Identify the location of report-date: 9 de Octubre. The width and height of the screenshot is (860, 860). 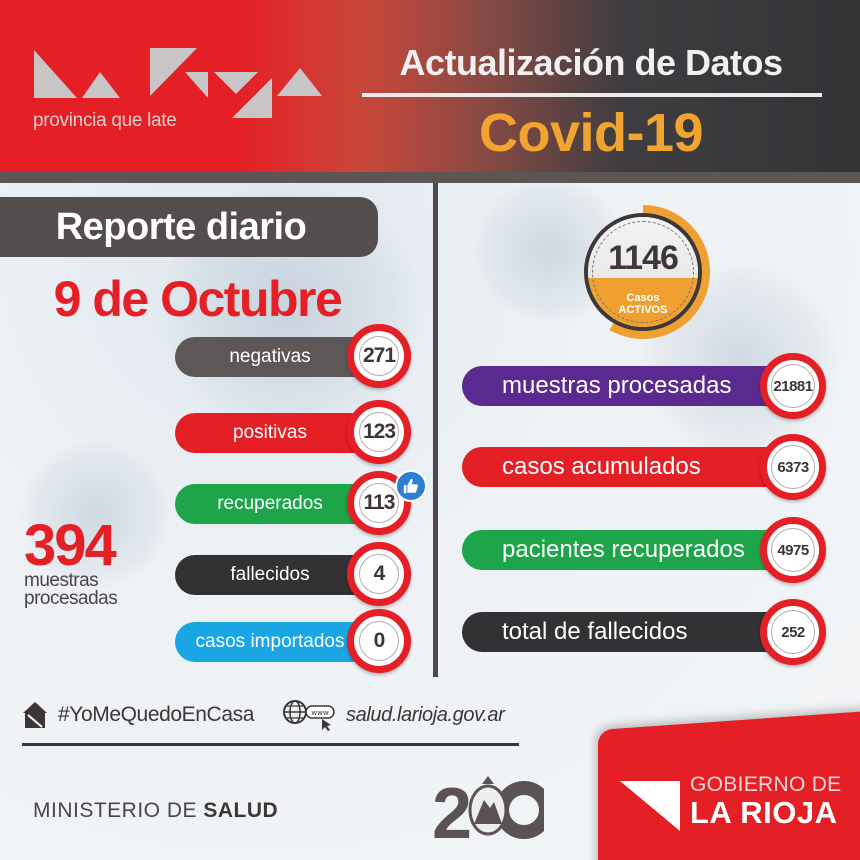
(198, 299).